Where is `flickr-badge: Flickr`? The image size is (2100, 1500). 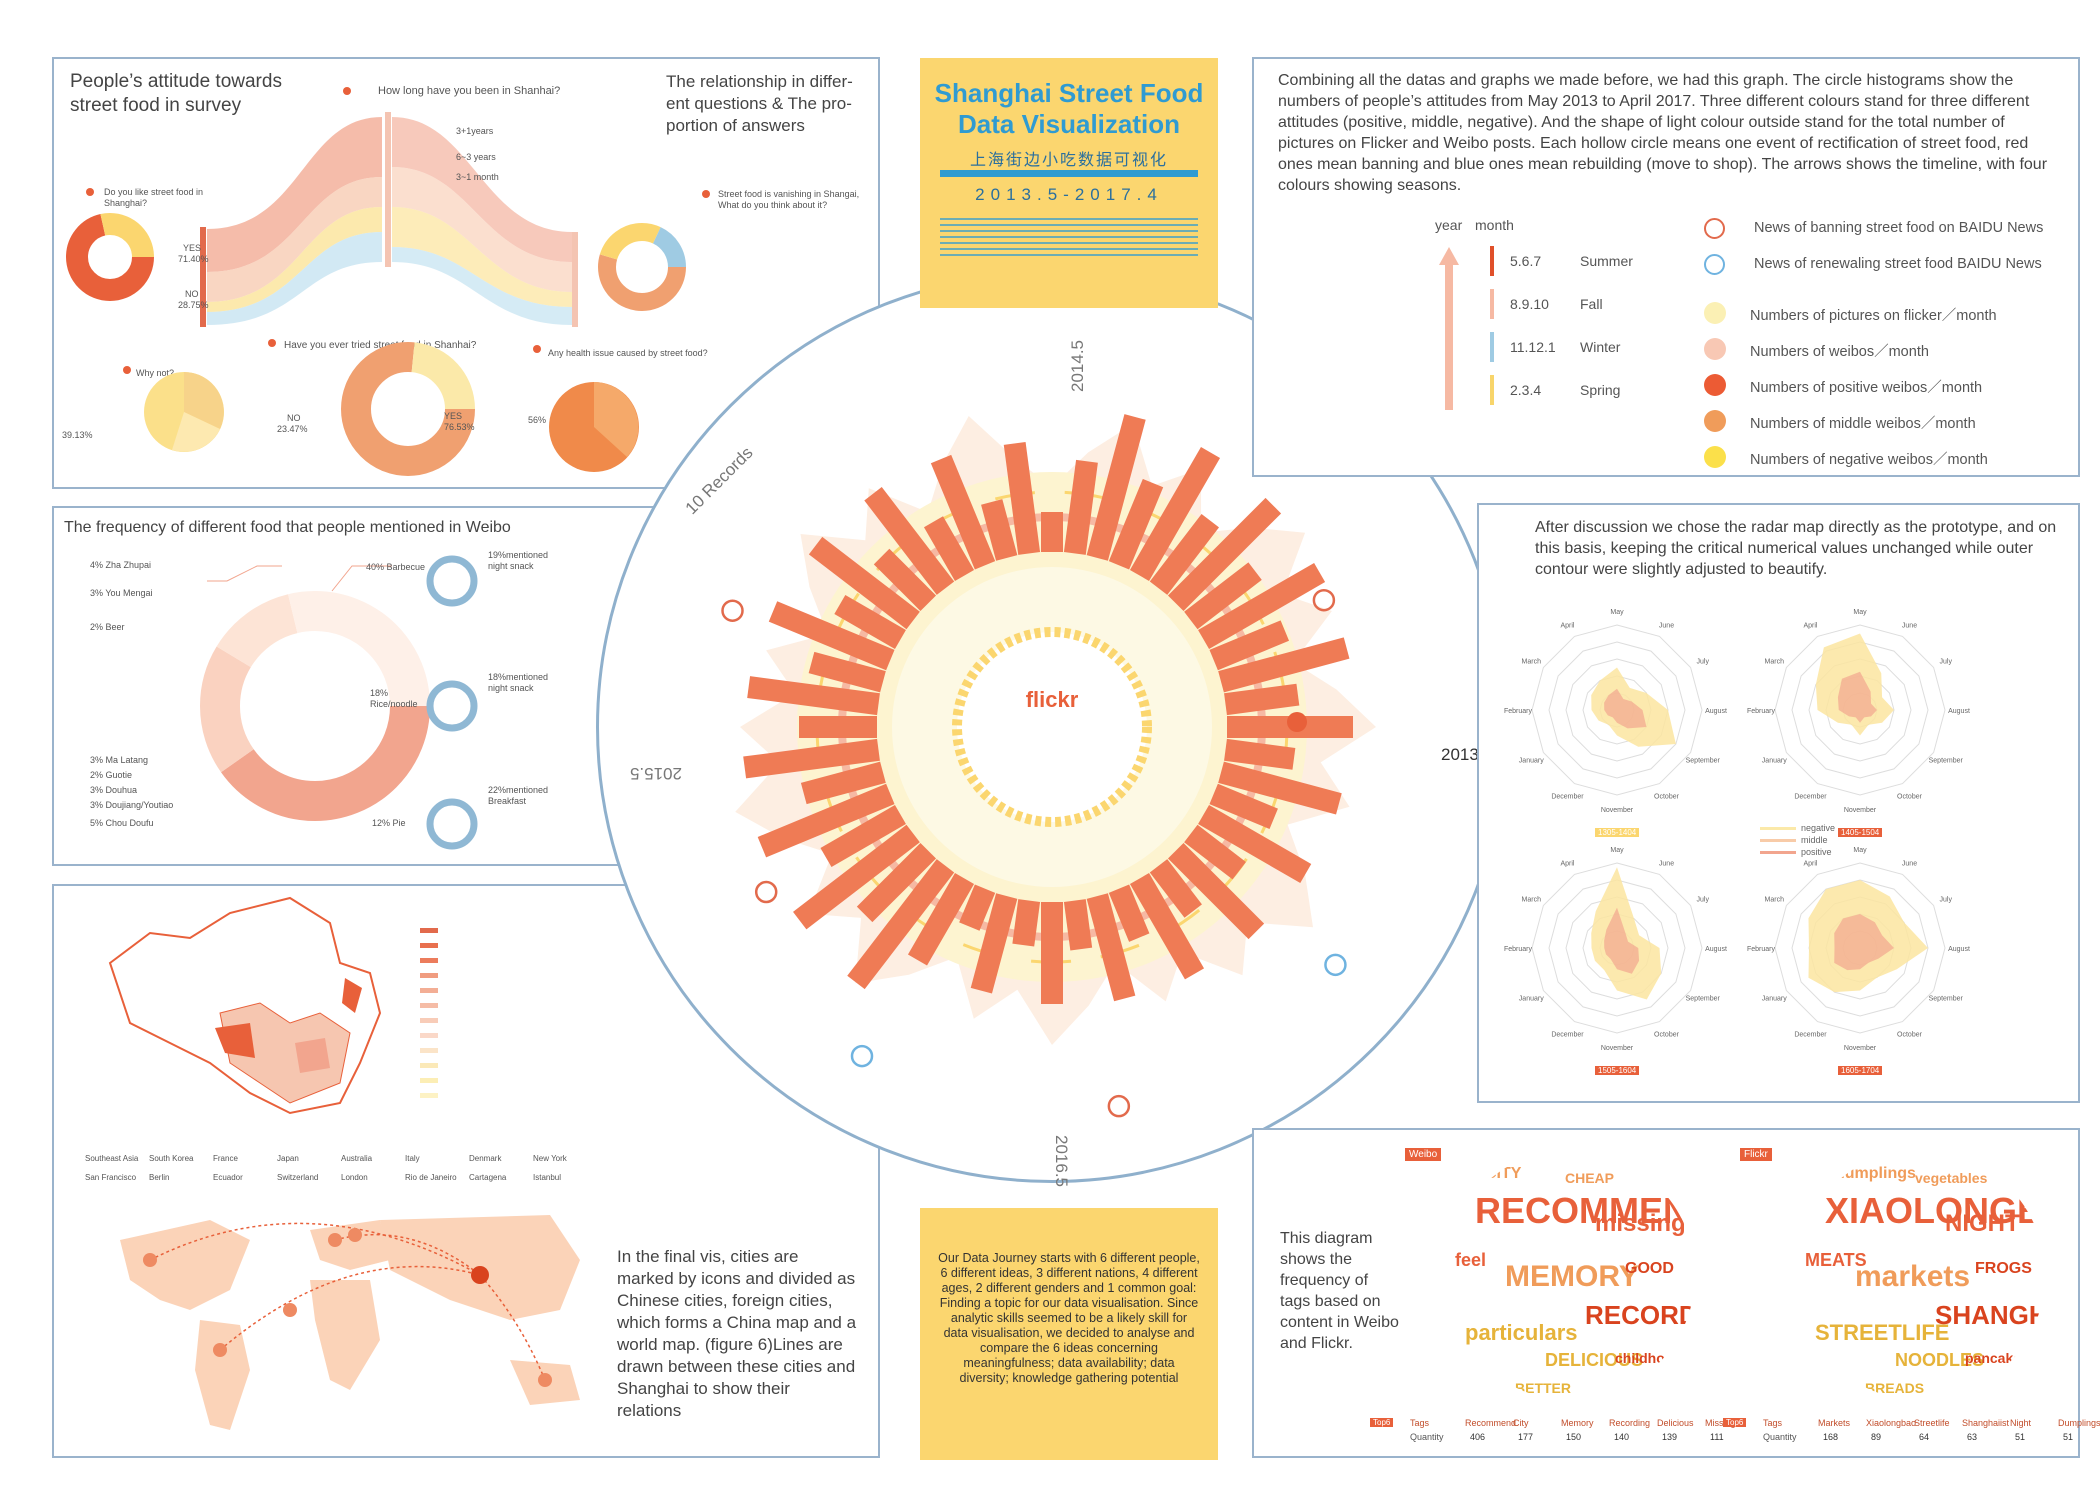
flickr-badge: Flickr is located at coordinates (1756, 1154).